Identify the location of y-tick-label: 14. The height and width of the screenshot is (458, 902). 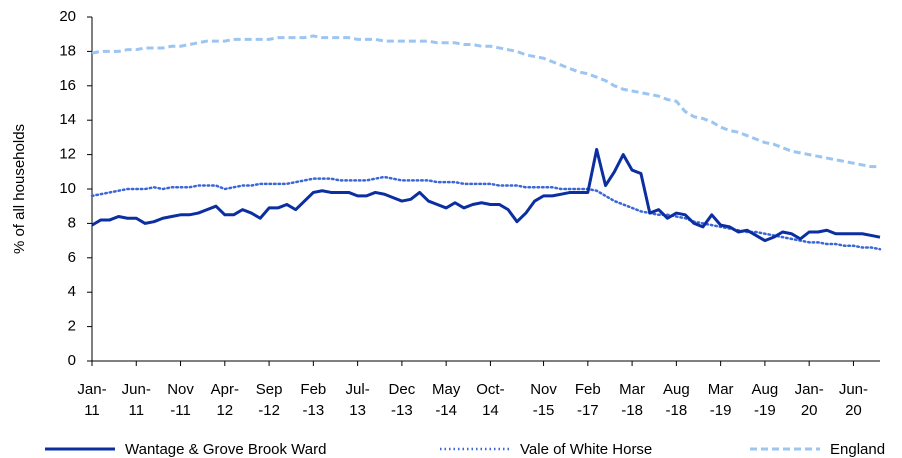
(67, 119).